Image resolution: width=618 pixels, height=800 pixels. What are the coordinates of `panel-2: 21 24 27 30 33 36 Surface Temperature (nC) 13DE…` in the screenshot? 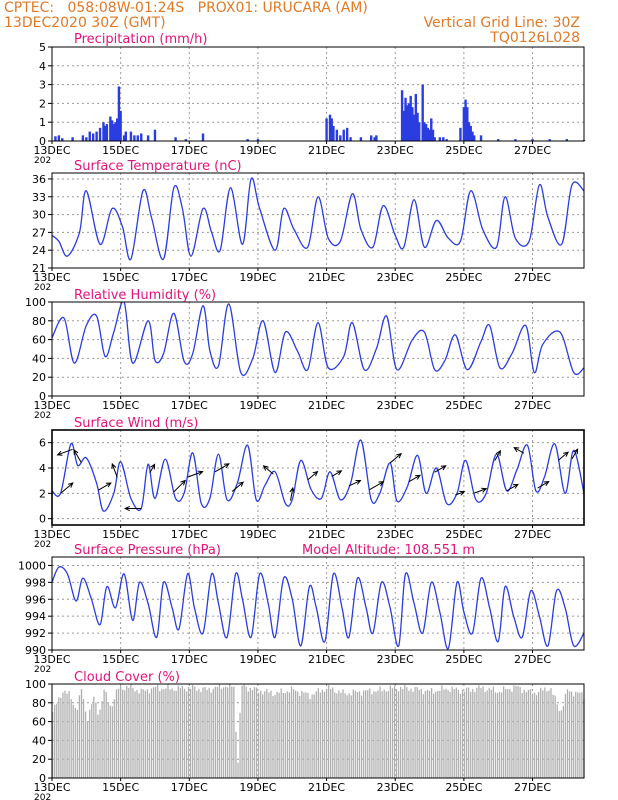 It's located at (308, 226).